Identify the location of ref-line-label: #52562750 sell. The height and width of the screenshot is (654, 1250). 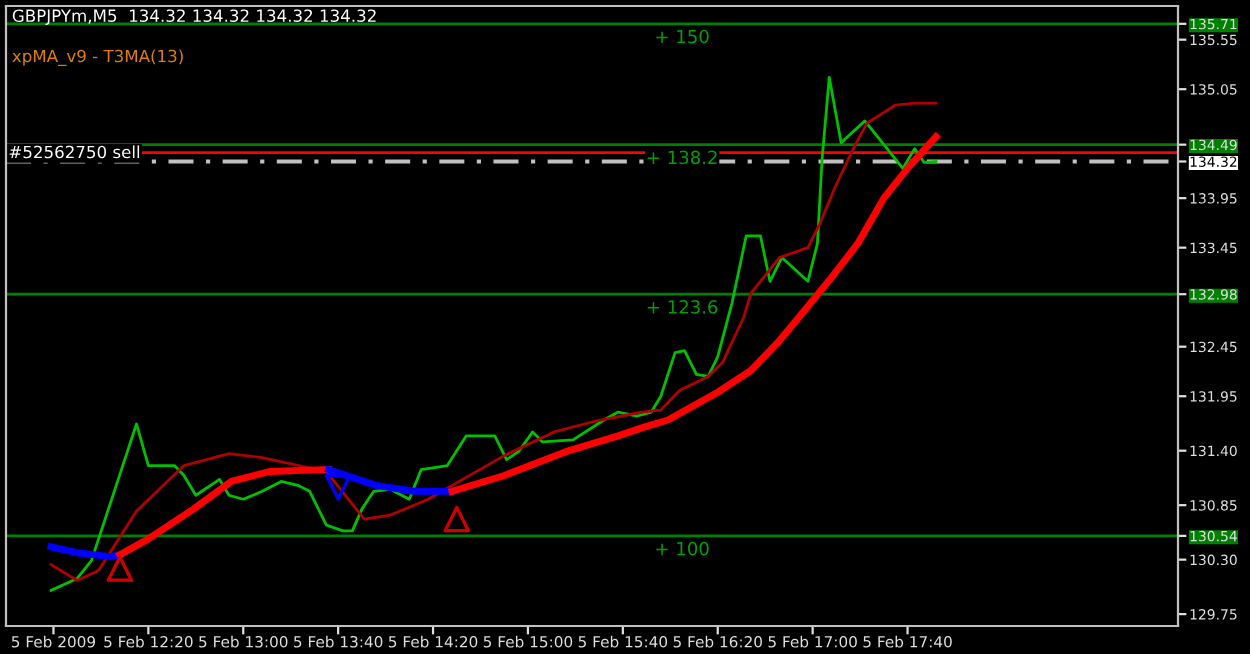
(74, 152).